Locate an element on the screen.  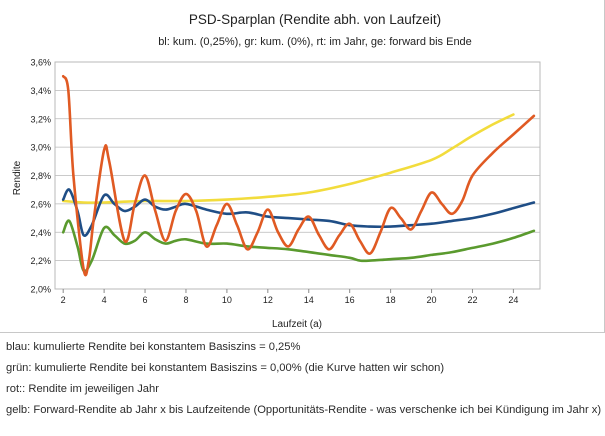
x-tick-label: 16 is located at coordinates (350, 300).